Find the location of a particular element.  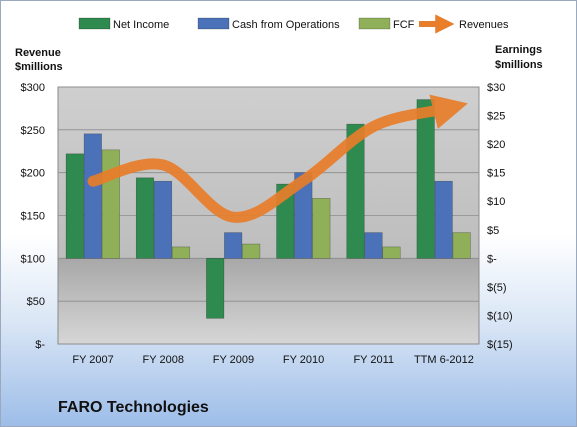

x-tick-label: FY 2009 is located at coordinates (233, 360).